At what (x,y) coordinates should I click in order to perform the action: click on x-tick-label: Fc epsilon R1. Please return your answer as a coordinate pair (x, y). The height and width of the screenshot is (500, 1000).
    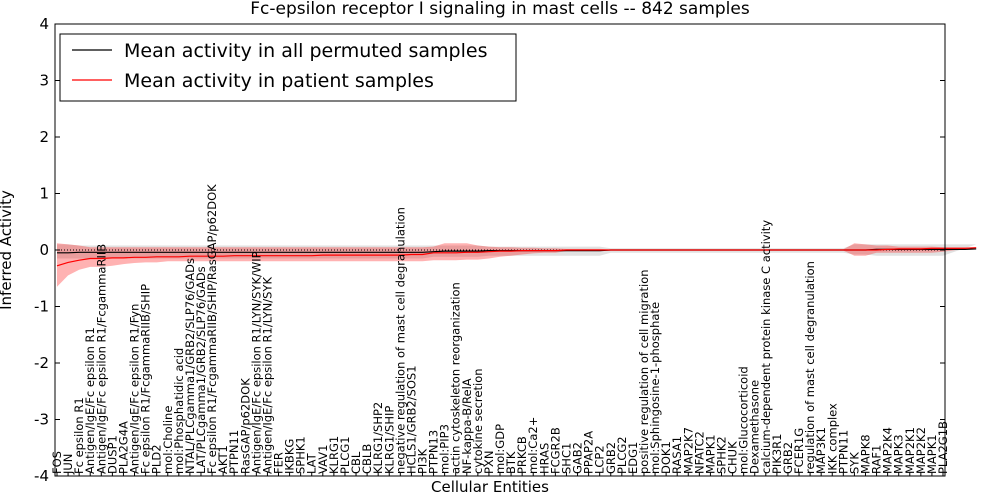
    Looking at the image, I should click on (79, 435).